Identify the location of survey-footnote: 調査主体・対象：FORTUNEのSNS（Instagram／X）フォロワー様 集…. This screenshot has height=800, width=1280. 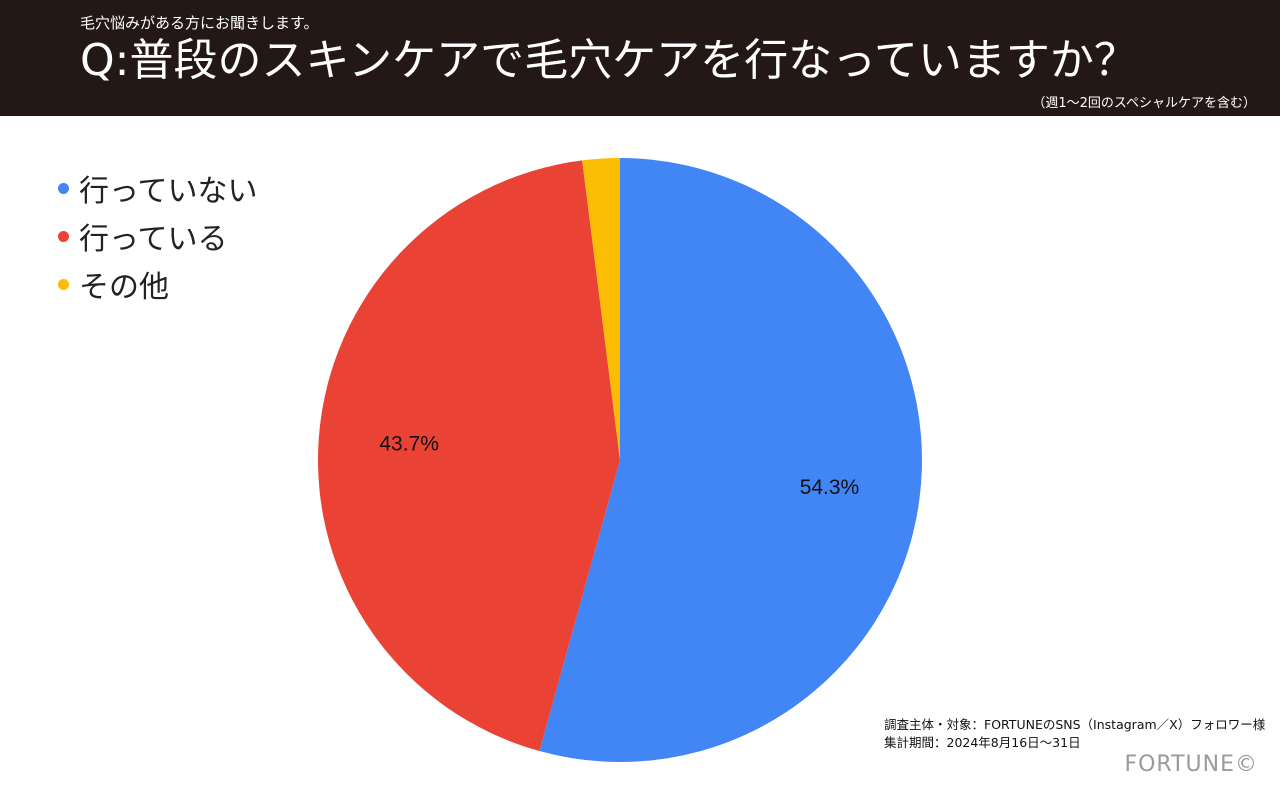
(1074, 734).